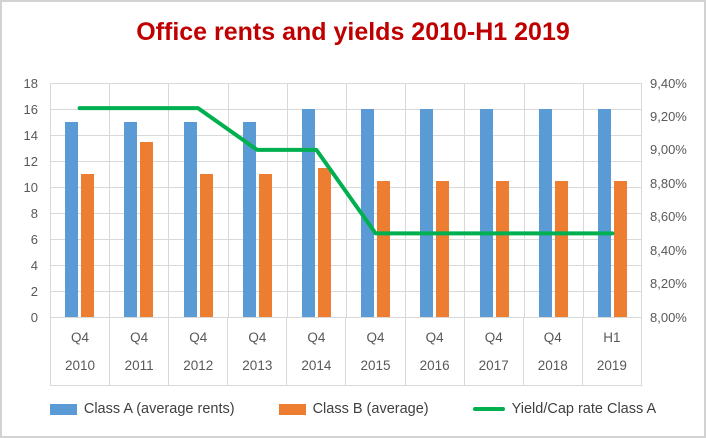 The image size is (706, 438). Describe the element at coordinates (488, 409) in the screenshot. I see `yield-line-swatch-icon` at that location.